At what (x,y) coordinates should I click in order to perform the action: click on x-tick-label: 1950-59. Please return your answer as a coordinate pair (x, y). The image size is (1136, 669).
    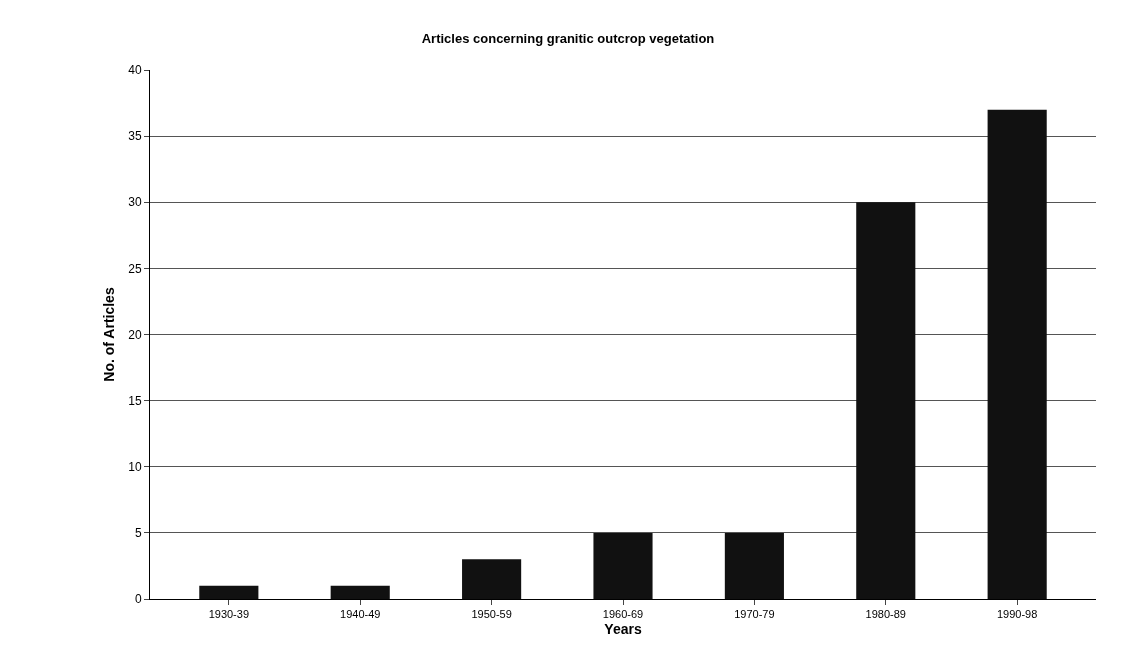
    Looking at the image, I should click on (491, 614).